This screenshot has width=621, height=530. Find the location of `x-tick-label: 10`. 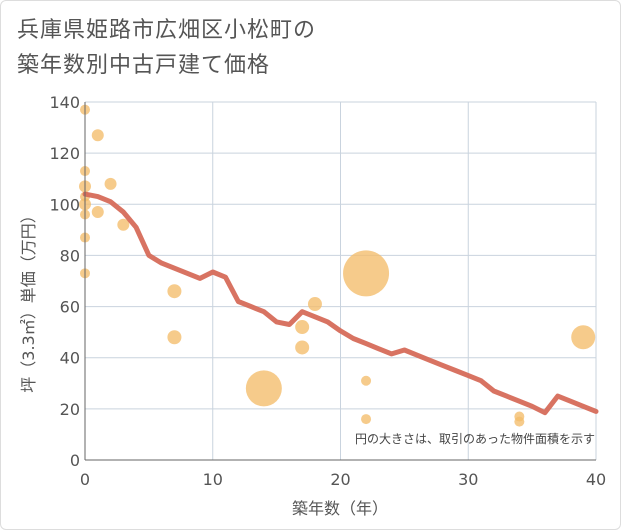

x-tick-label: 10 is located at coordinates (213, 479).